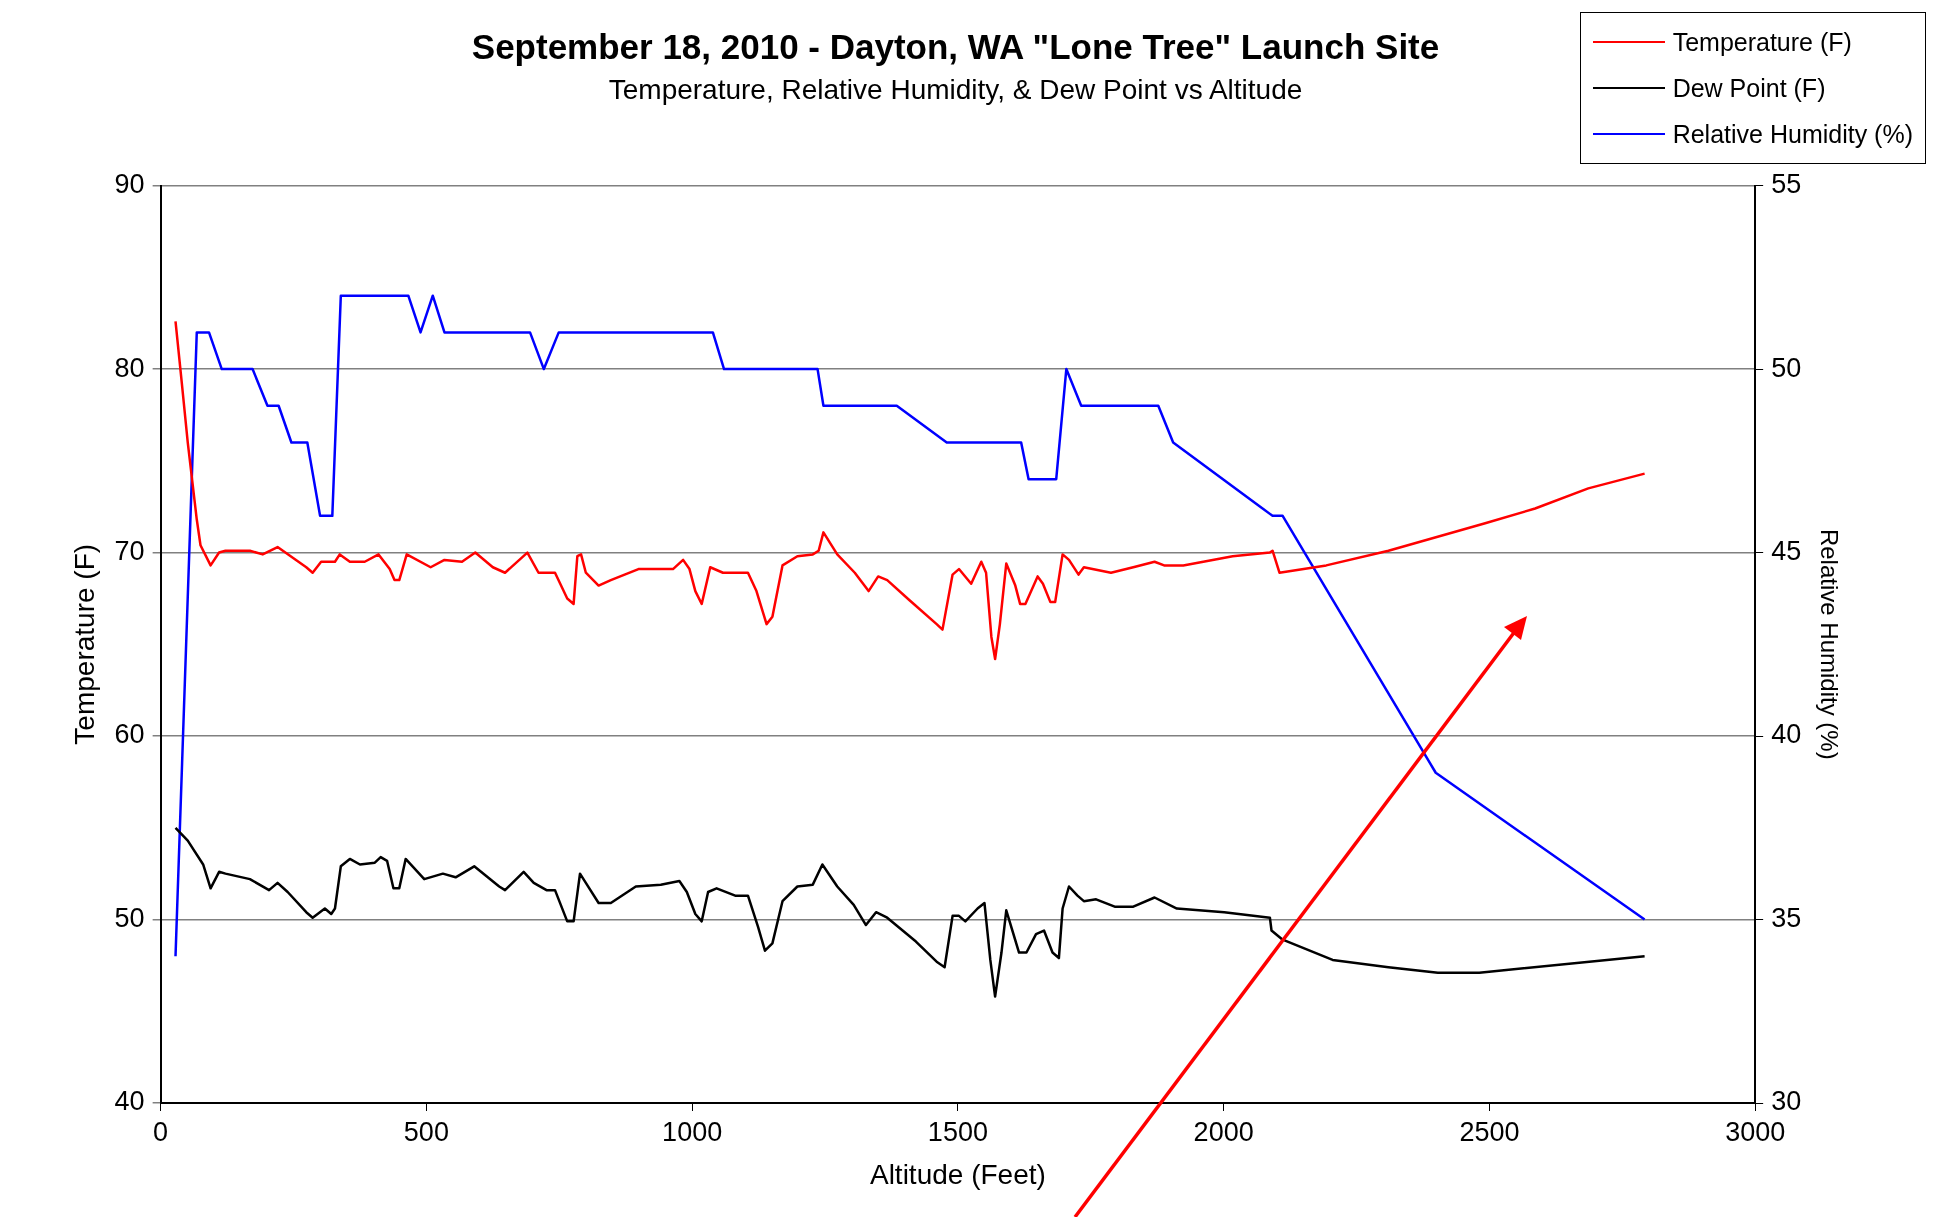 The width and height of the screenshot is (1946, 1217). Describe the element at coordinates (957, 1174) in the screenshot. I see `x-axis-title: Altitude (Feet)` at that location.